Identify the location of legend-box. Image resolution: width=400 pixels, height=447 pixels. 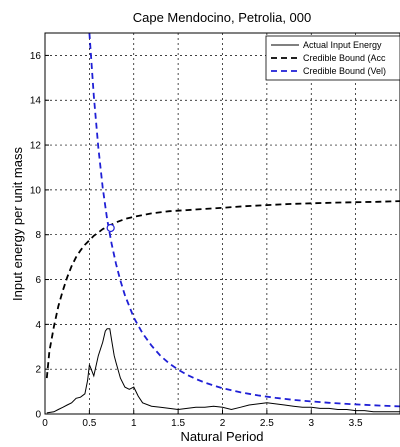
(332, 58).